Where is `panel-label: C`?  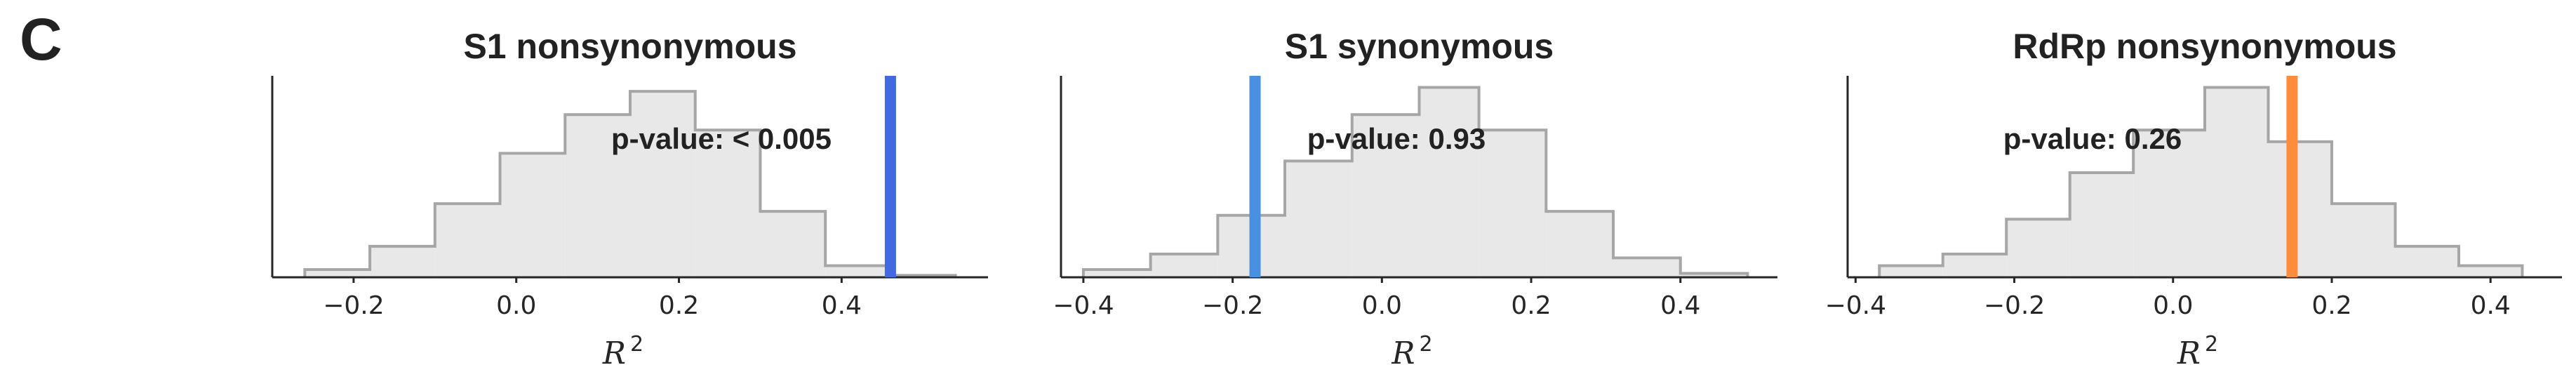 panel-label: C is located at coordinates (41, 39).